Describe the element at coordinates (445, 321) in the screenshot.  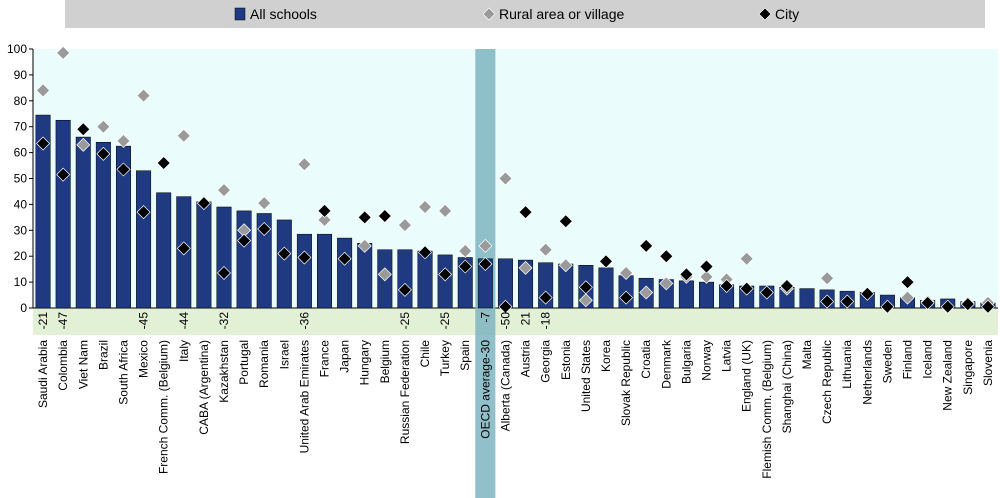
I see `difference-label: -25` at that location.